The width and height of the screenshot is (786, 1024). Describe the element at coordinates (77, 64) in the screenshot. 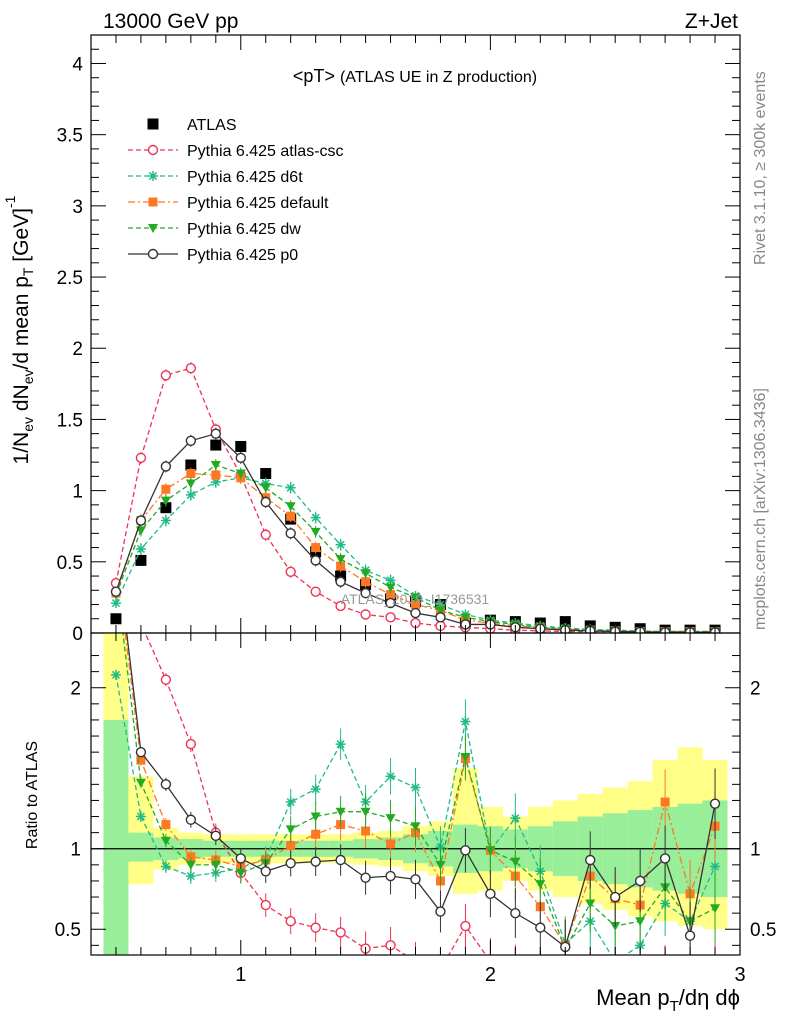

I see `y-tick-label: 4` at that location.